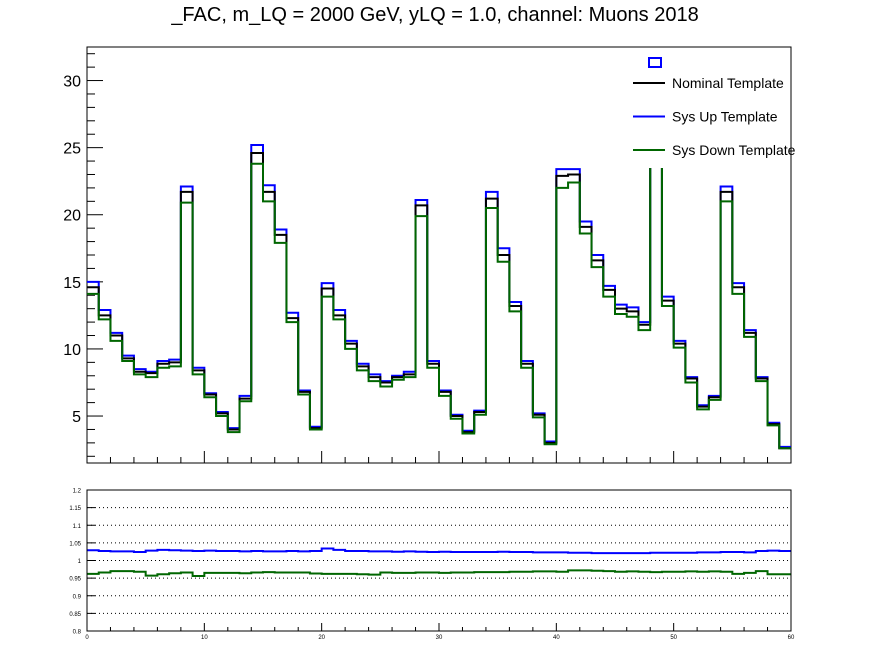  What do you see at coordinates (321, 638) in the screenshot?
I see `ratio-x-tick-label: 20` at bounding box center [321, 638].